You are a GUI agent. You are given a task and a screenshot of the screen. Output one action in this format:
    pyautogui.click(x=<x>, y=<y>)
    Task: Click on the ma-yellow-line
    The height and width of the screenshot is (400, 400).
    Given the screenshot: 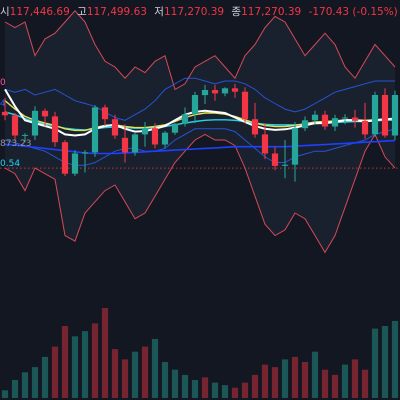 What is the action you would take?
    pyautogui.click(x=200, y=116)
    